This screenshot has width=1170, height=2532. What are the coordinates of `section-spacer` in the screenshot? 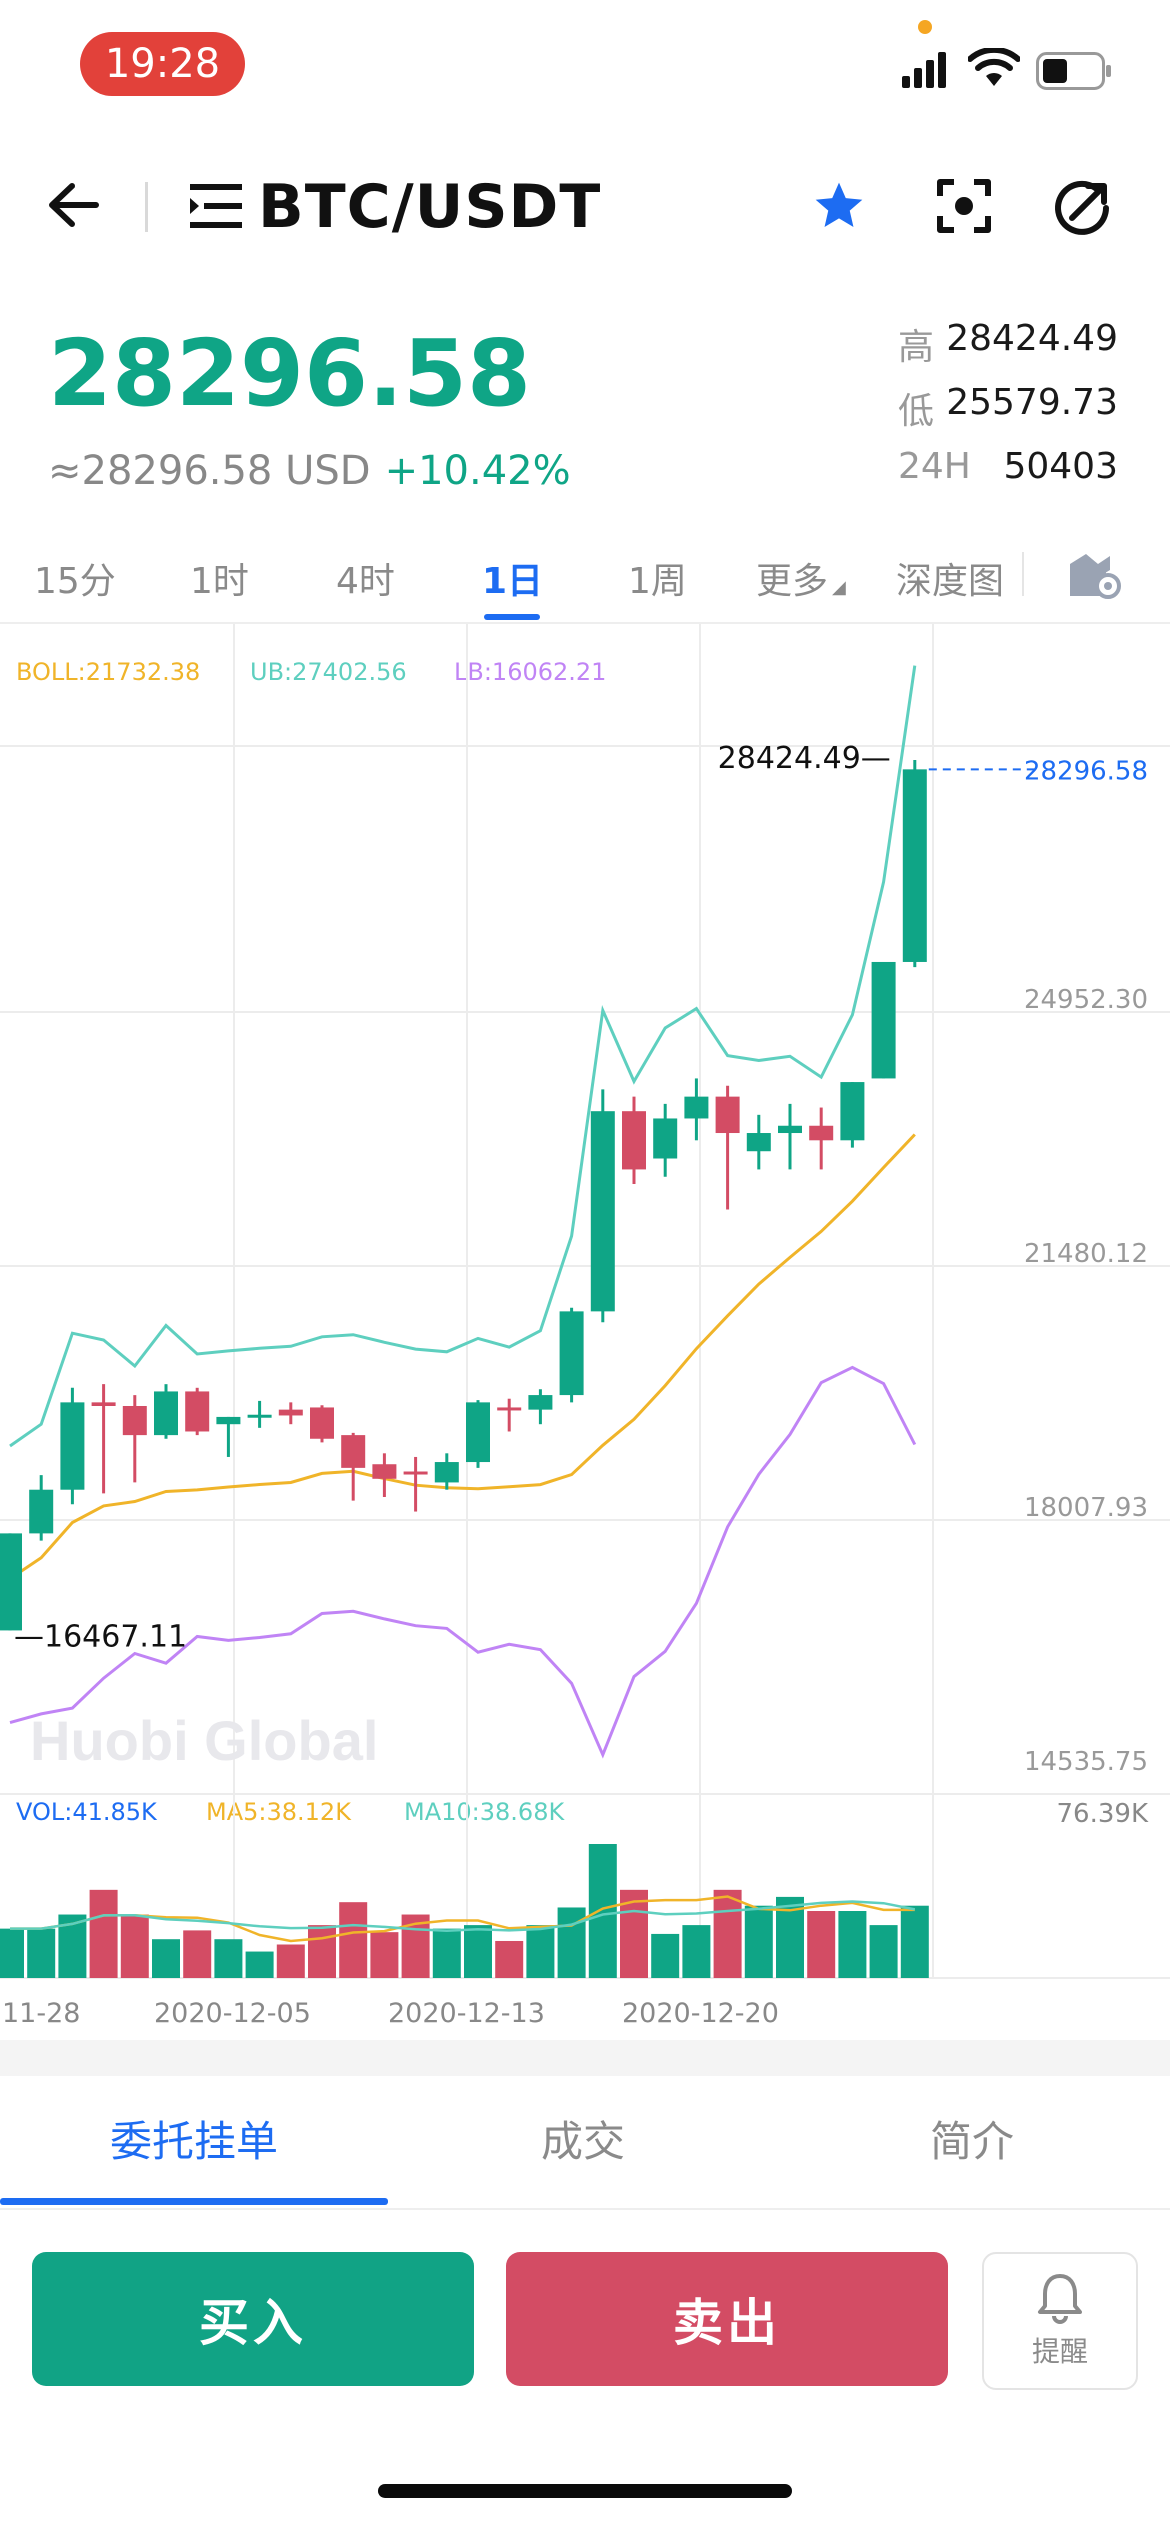 It's located at (585, 2058).